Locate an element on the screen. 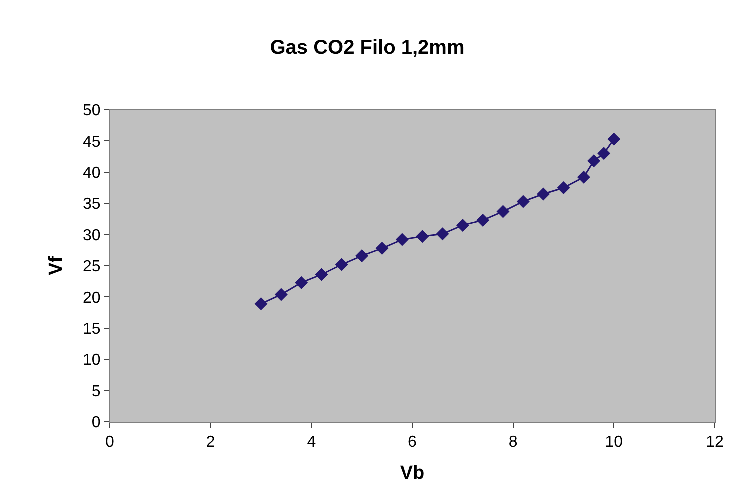  y-tick-label: 35 is located at coordinates (92, 205).